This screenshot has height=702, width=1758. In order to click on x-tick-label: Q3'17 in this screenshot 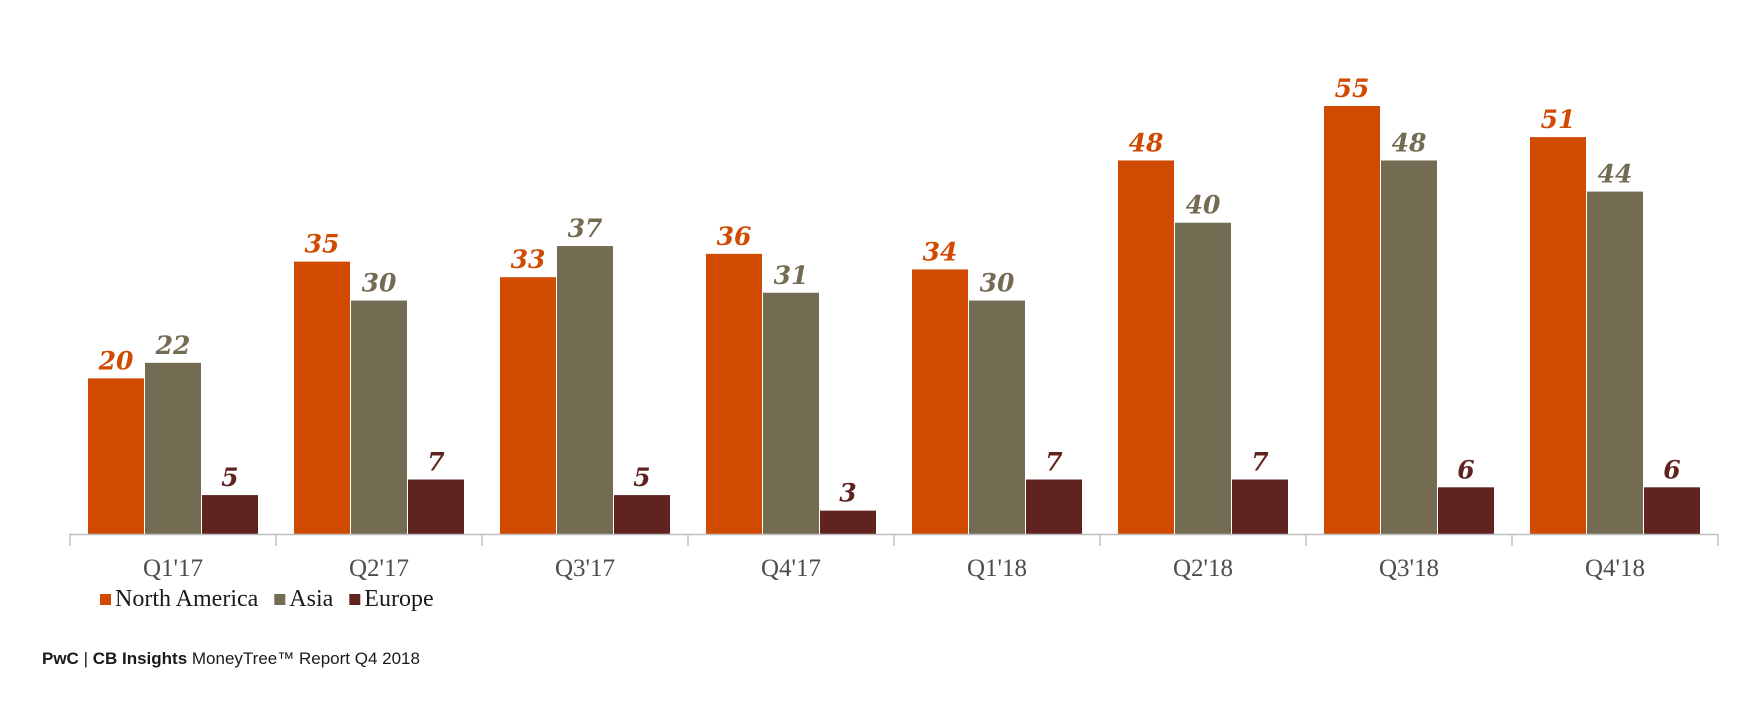, I will do `click(585, 568)`.